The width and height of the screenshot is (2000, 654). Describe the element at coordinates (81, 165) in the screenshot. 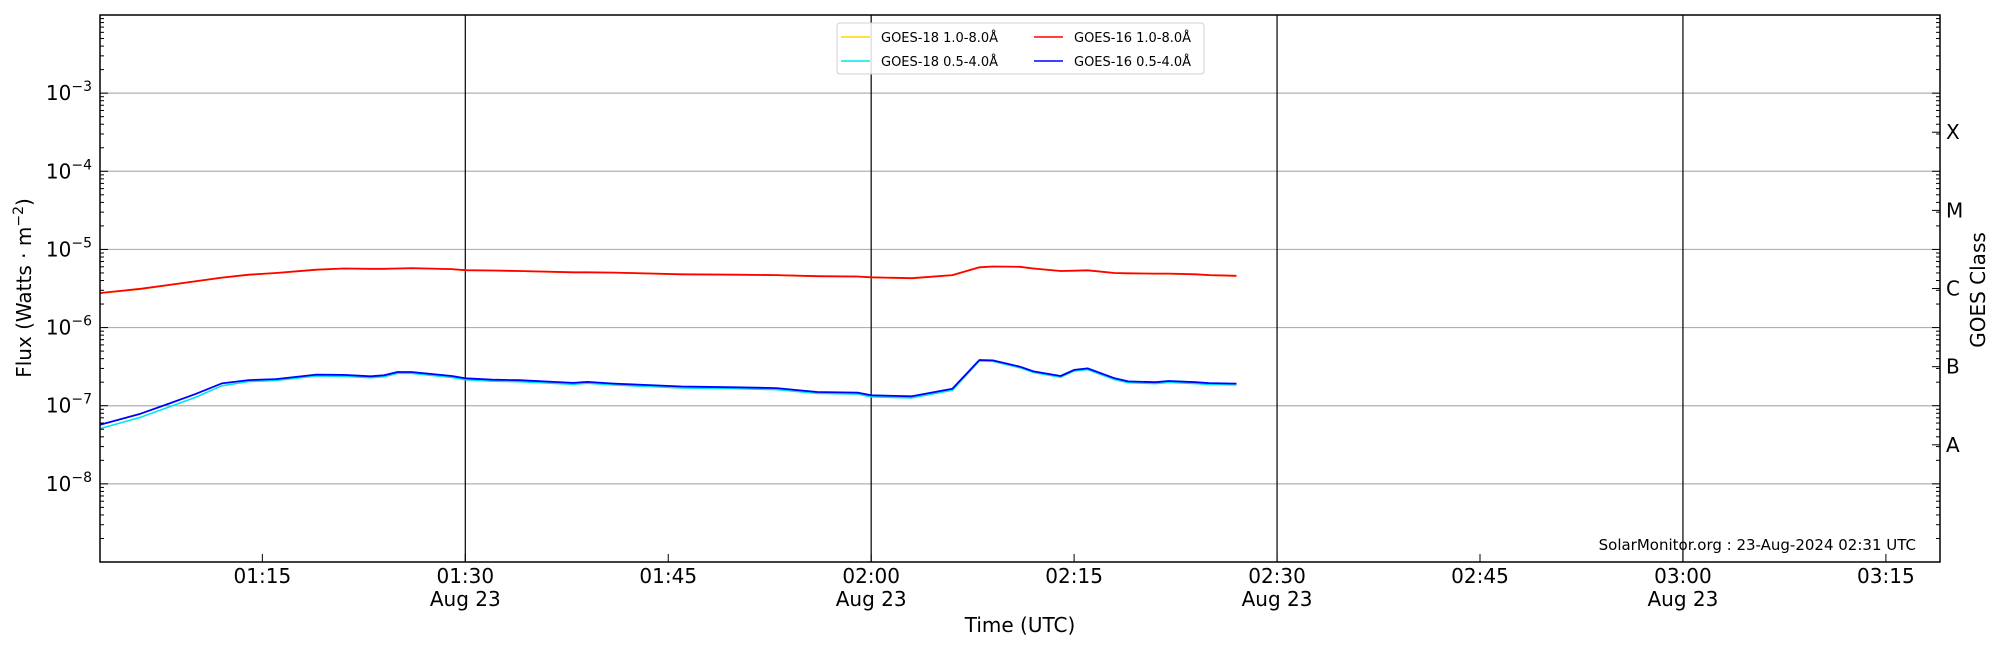

I see `y-tick-exponent: −4` at that location.